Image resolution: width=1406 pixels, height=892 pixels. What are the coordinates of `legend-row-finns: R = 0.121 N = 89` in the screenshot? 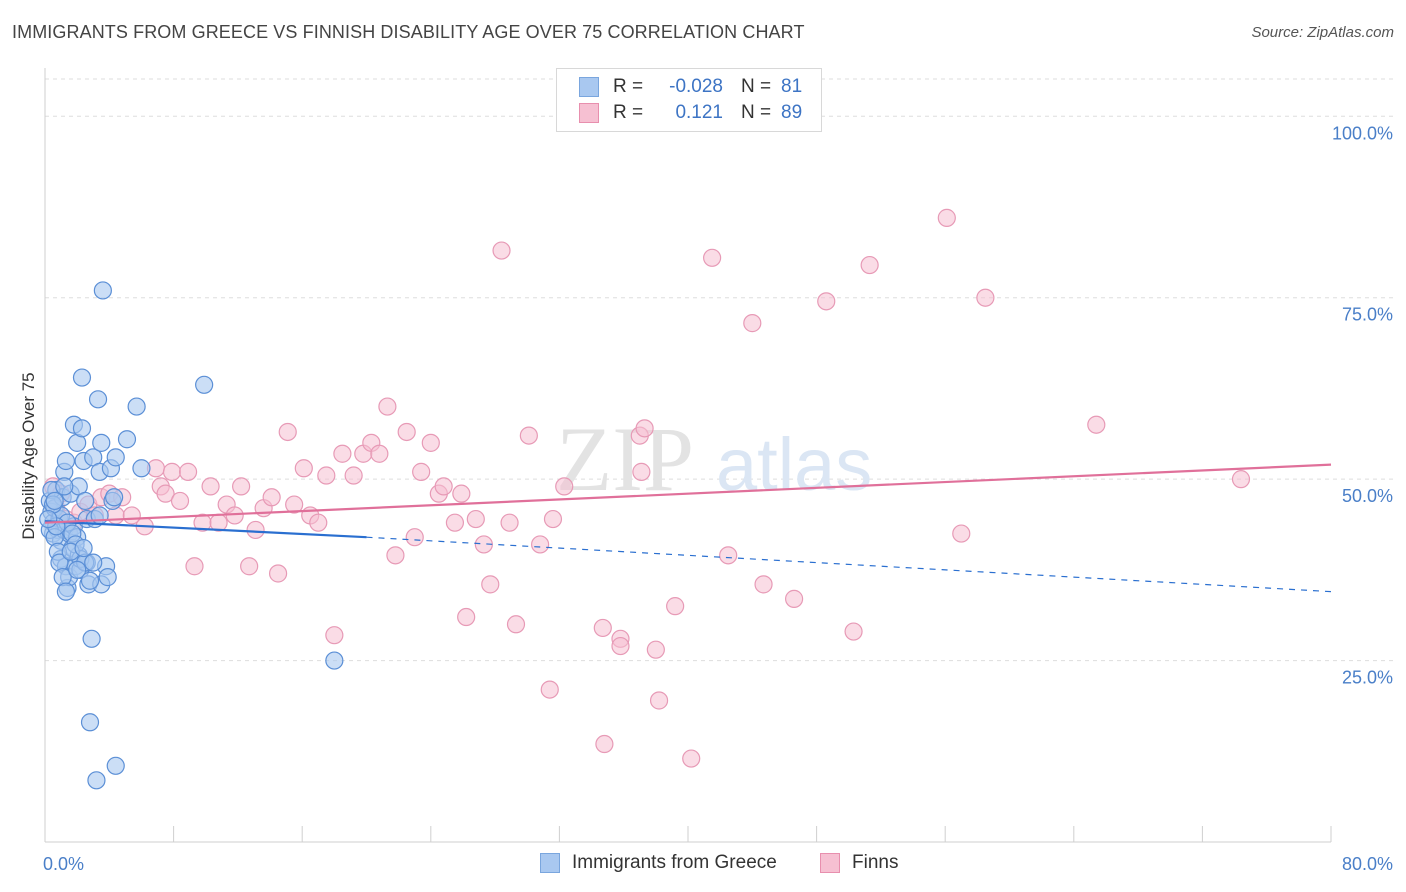 It's located at (690, 113).